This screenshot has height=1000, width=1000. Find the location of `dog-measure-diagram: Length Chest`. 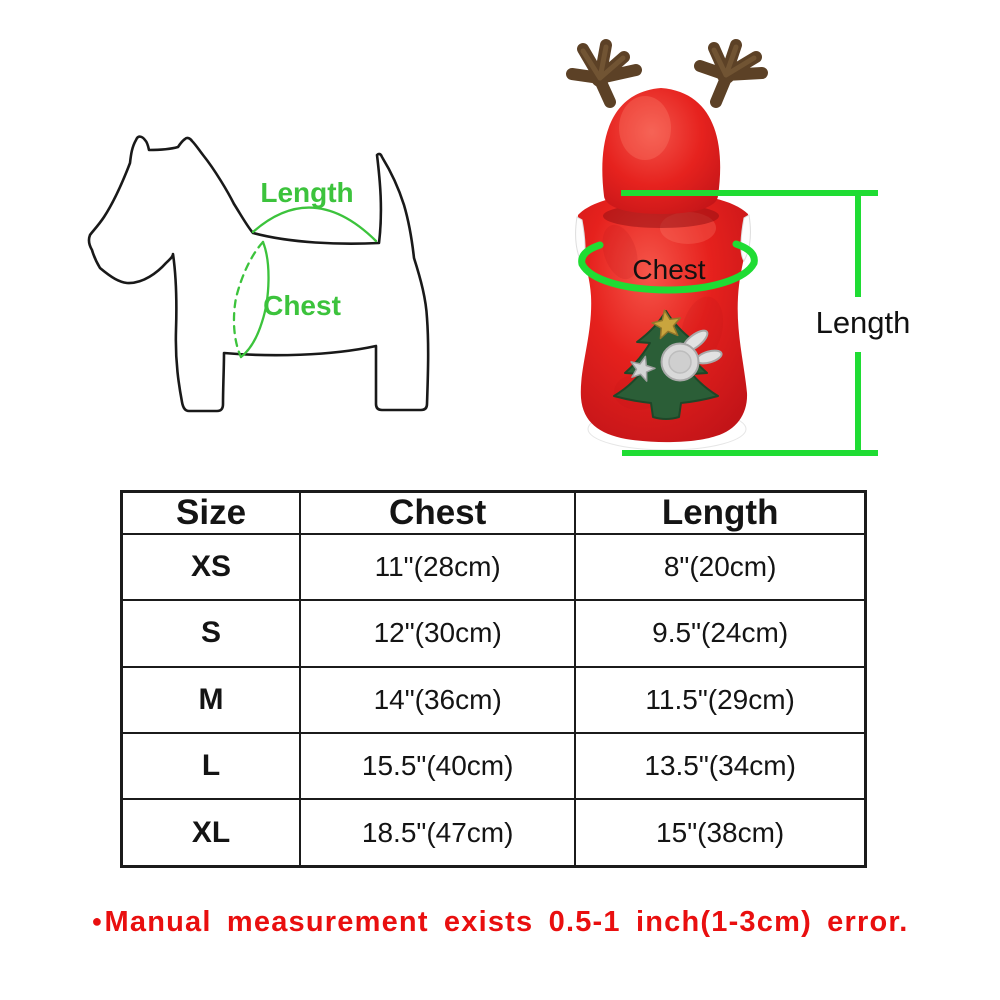

dog-measure-diagram: Length Chest is located at coordinates (258, 274).